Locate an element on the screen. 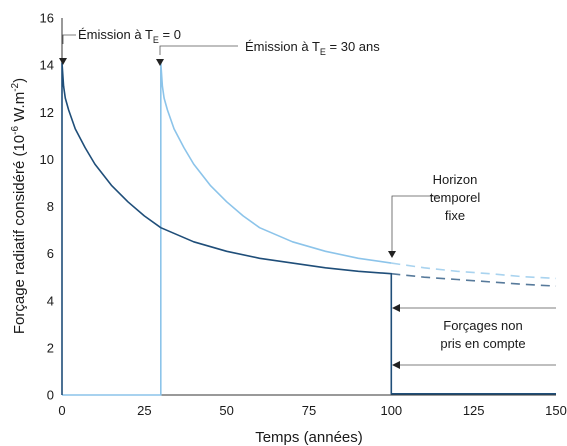  y-tick-label: 14 is located at coordinates (47, 65).